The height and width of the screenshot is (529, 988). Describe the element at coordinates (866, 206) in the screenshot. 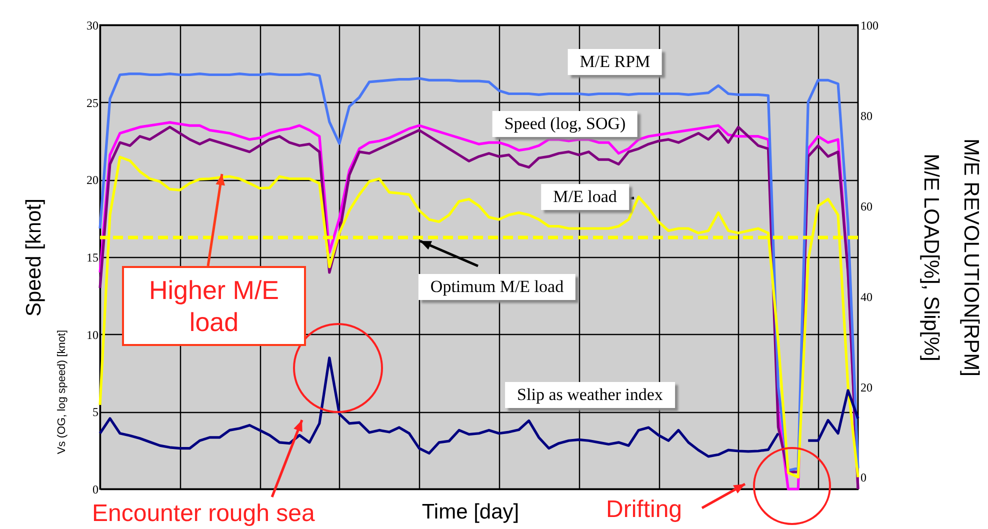

I see `y2-tick-label: 60` at that location.